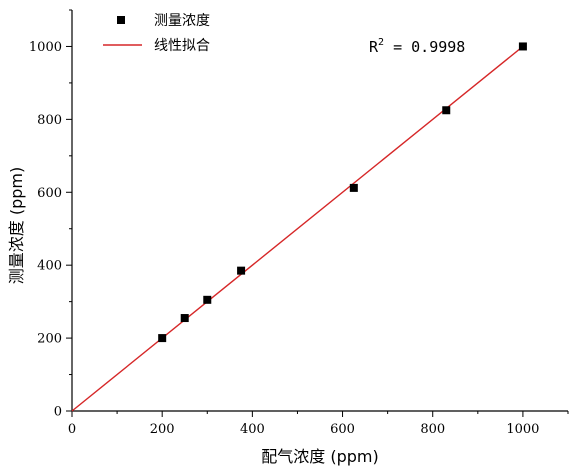 The image size is (575, 470). Describe the element at coordinates (49, 339) in the screenshot. I see `y-tick-label: 200` at that location.